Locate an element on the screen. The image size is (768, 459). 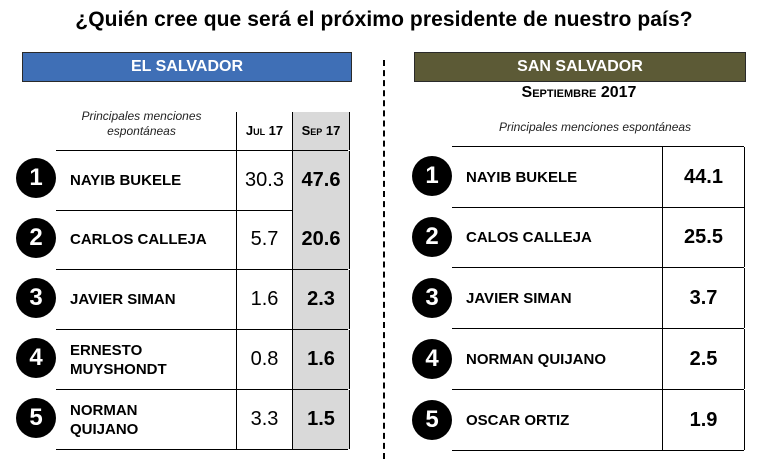
value-jul: 3.3 is located at coordinates (264, 419).